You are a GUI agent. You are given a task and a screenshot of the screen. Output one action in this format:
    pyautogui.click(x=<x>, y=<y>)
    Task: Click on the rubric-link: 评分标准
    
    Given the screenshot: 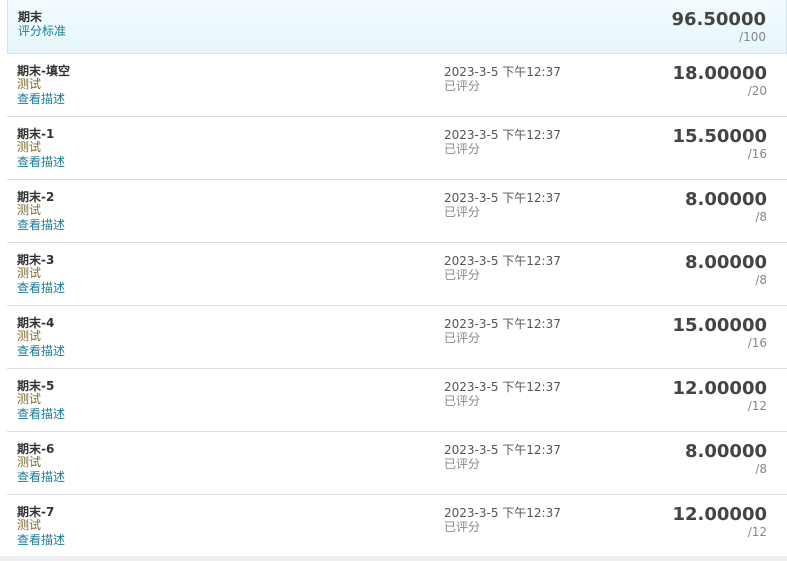 What is the action you would take?
    pyautogui.click(x=42, y=31)
    